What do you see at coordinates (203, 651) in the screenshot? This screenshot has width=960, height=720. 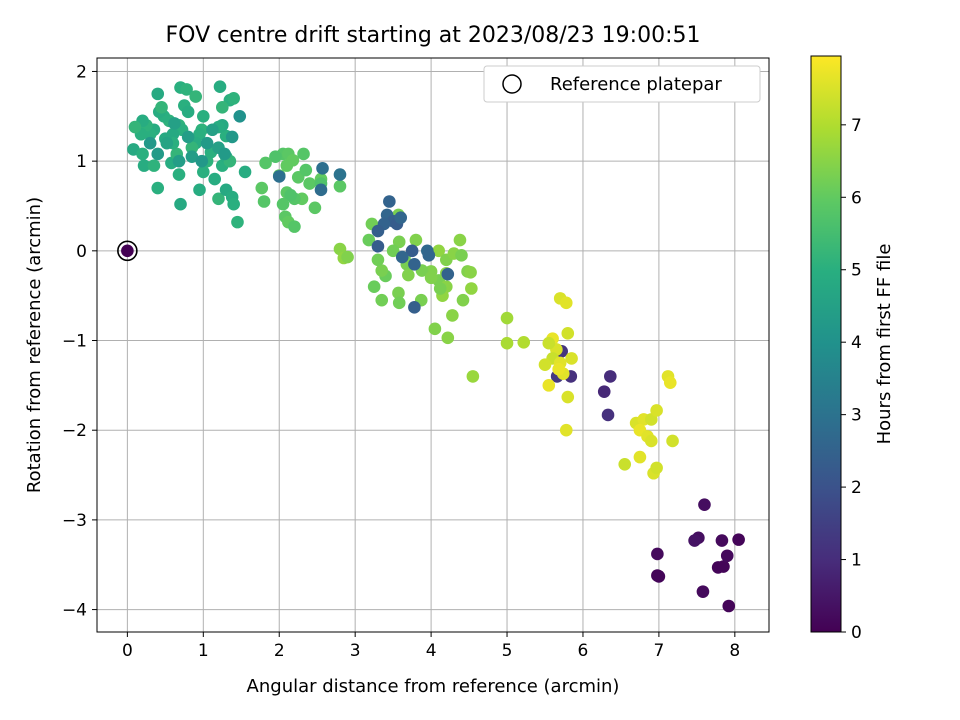 I see `x-tick-label: 1` at bounding box center [203, 651].